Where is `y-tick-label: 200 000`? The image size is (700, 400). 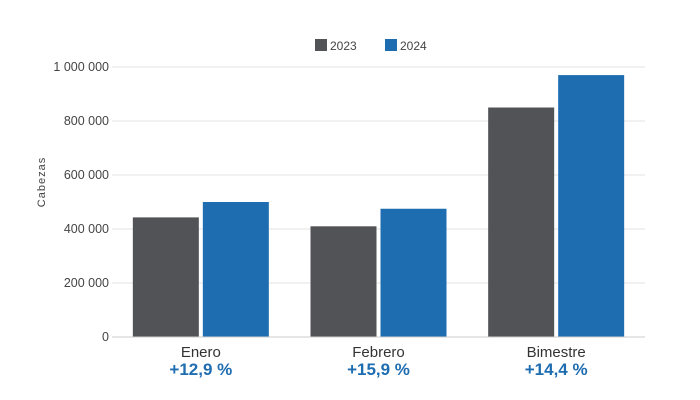 y-tick-label: 200 000 is located at coordinates (86, 283).